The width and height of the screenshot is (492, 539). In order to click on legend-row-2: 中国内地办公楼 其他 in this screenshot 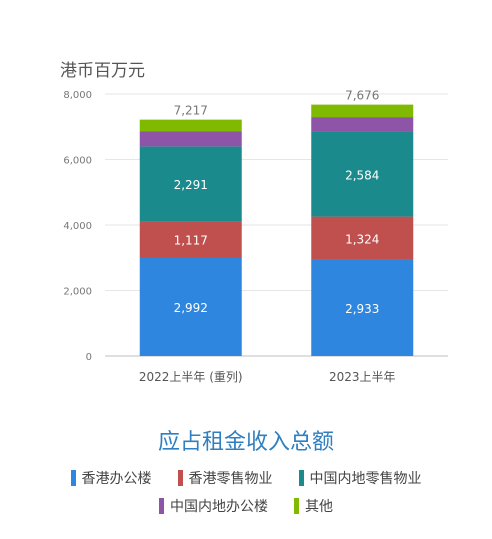, I will do `click(246, 506)`.